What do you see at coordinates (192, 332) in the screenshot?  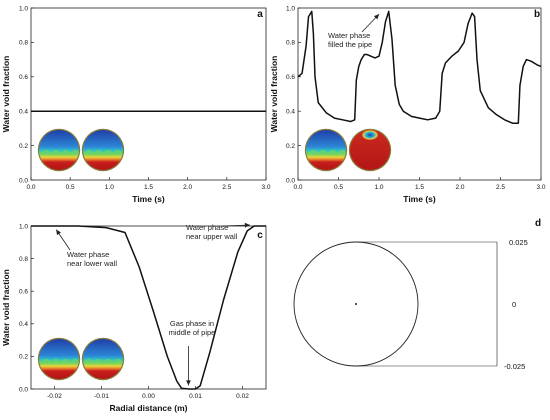 I see `annotation-text: middle of pipe` at bounding box center [192, 332].